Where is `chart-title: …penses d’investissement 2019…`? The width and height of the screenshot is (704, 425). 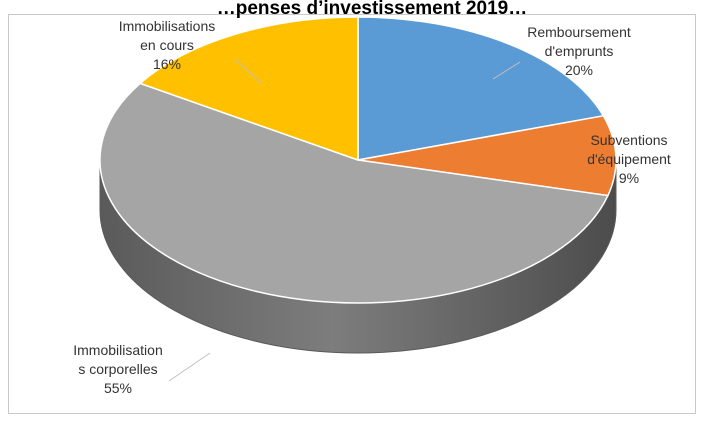 chart-title: …penses d’investissement 2019… is located at coordinates (372, 9).